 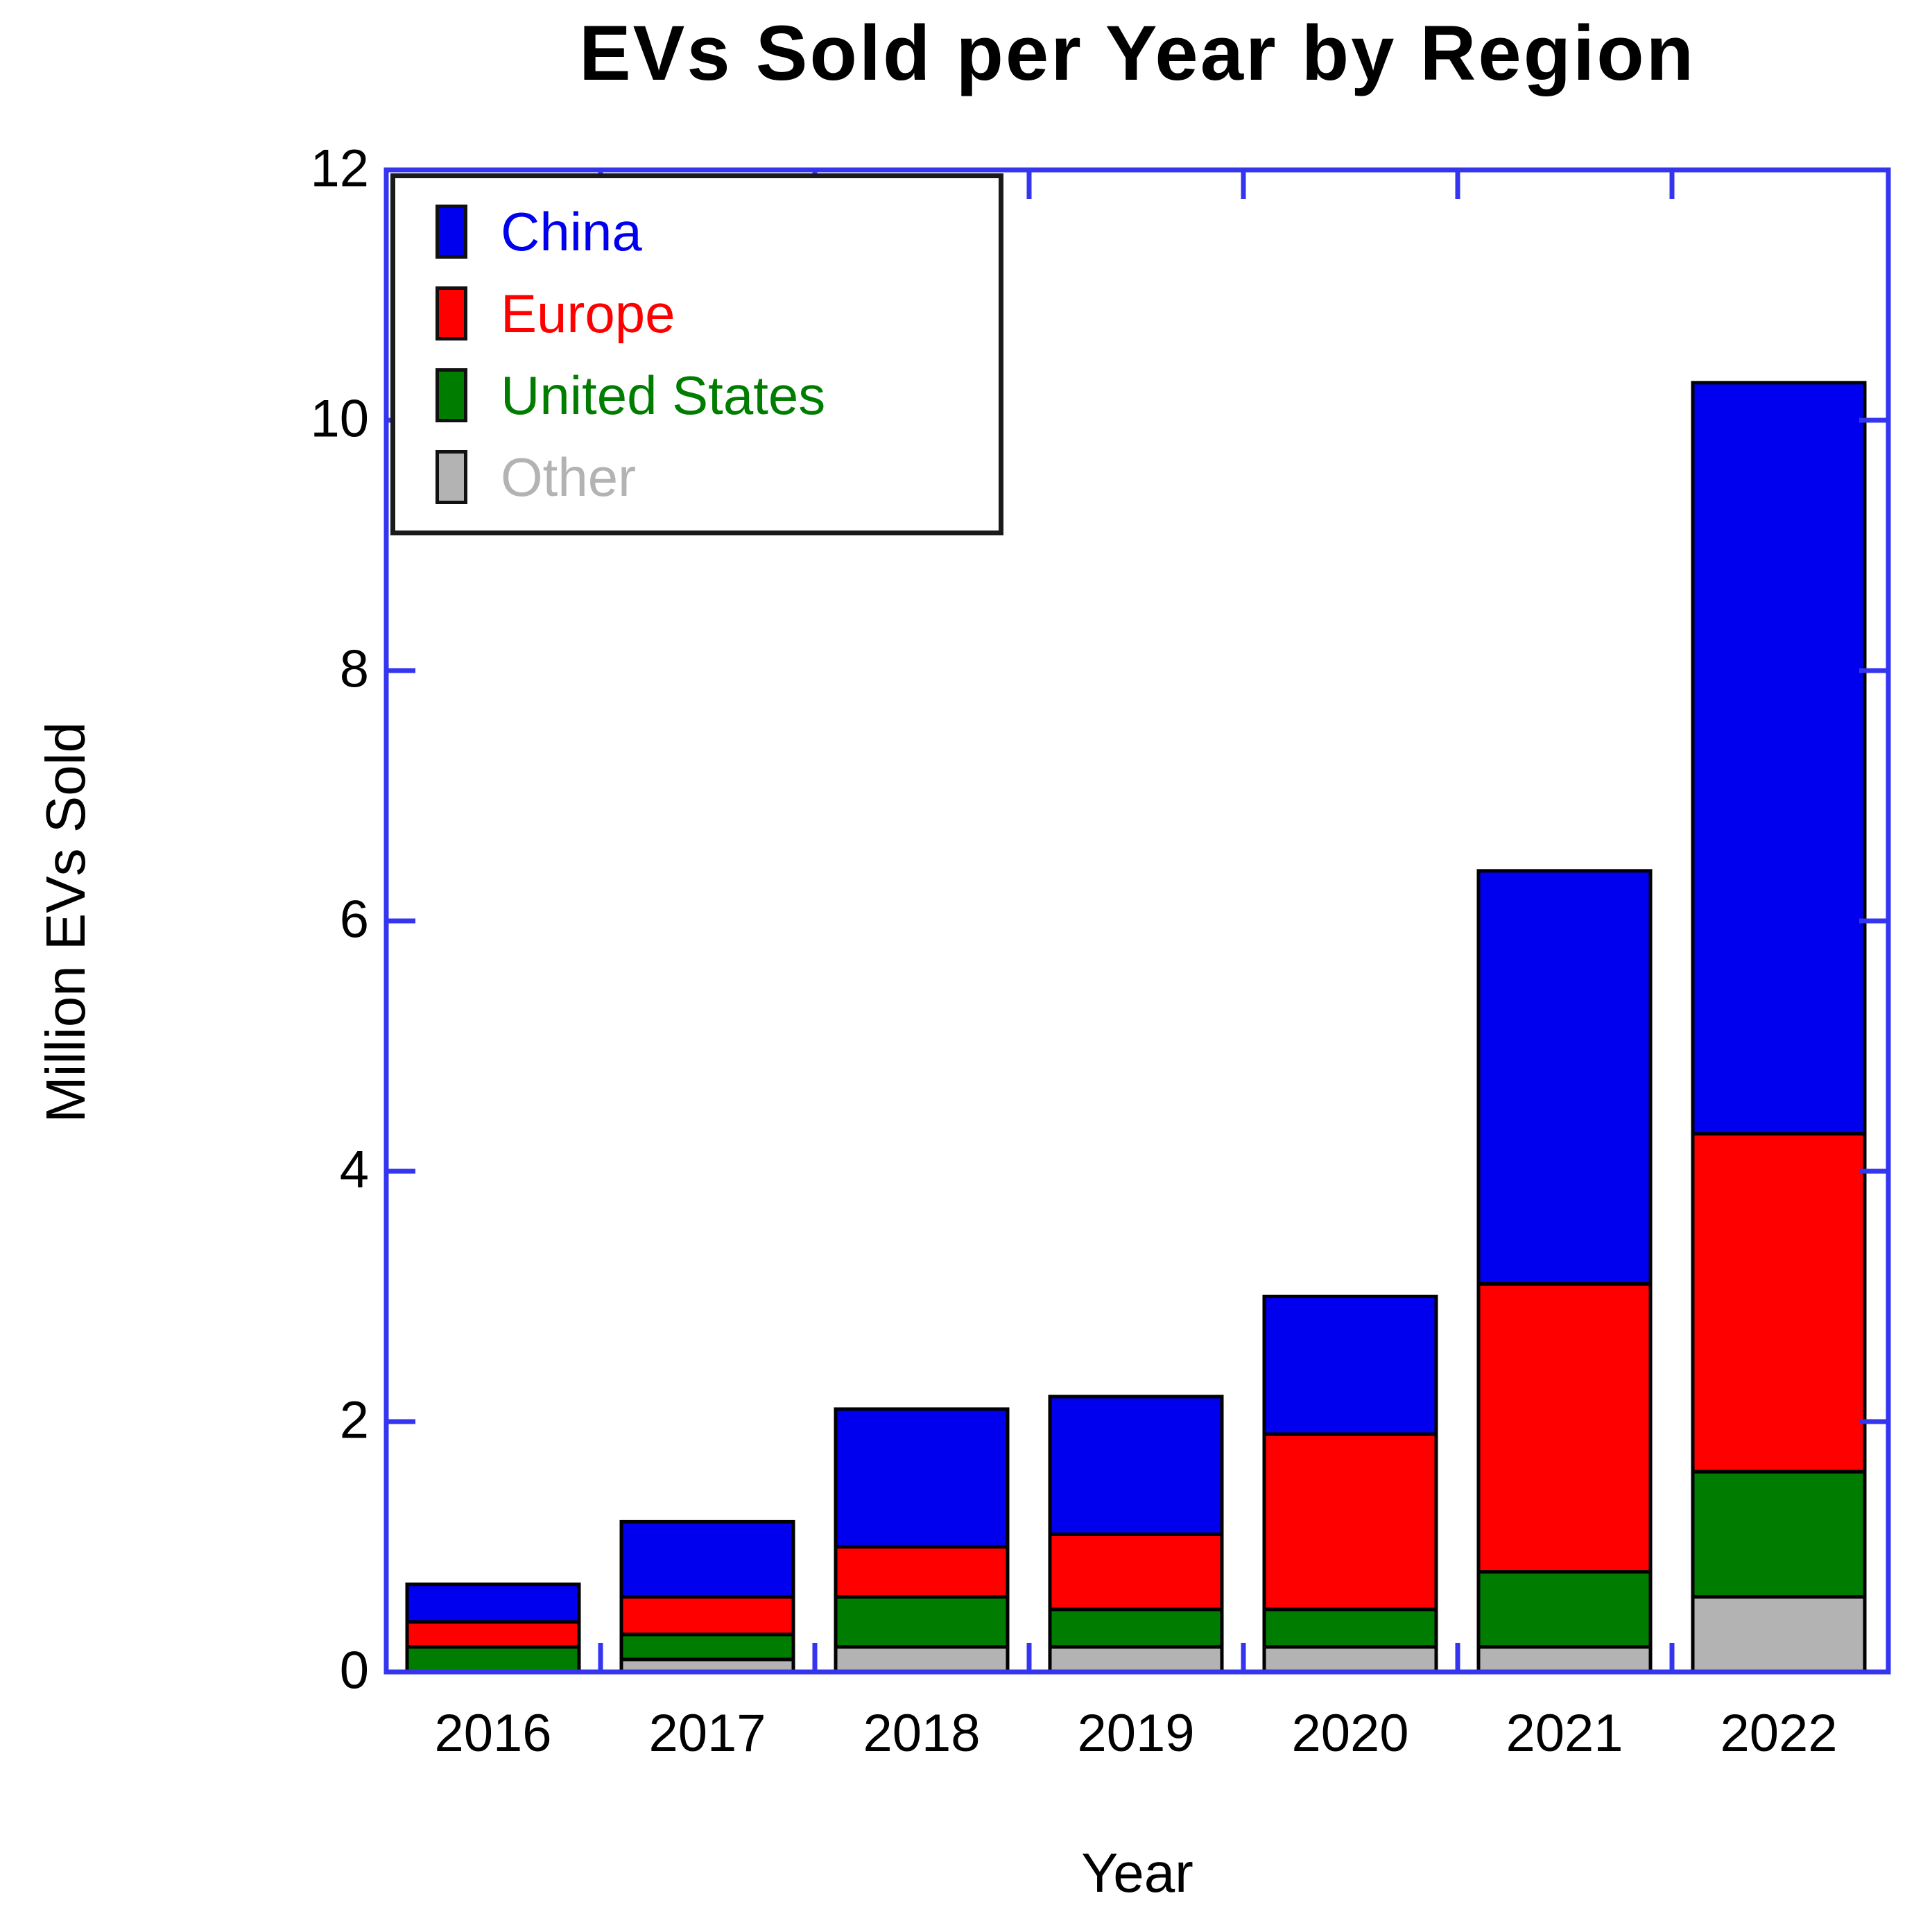 I want to click on legend-item-label: China, so click(x=571, y=231).